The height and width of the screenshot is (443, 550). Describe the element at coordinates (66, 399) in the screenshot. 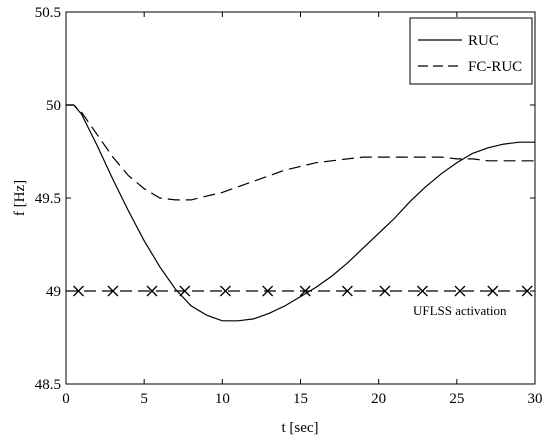

I see `x-tick-label: 0` at that location.